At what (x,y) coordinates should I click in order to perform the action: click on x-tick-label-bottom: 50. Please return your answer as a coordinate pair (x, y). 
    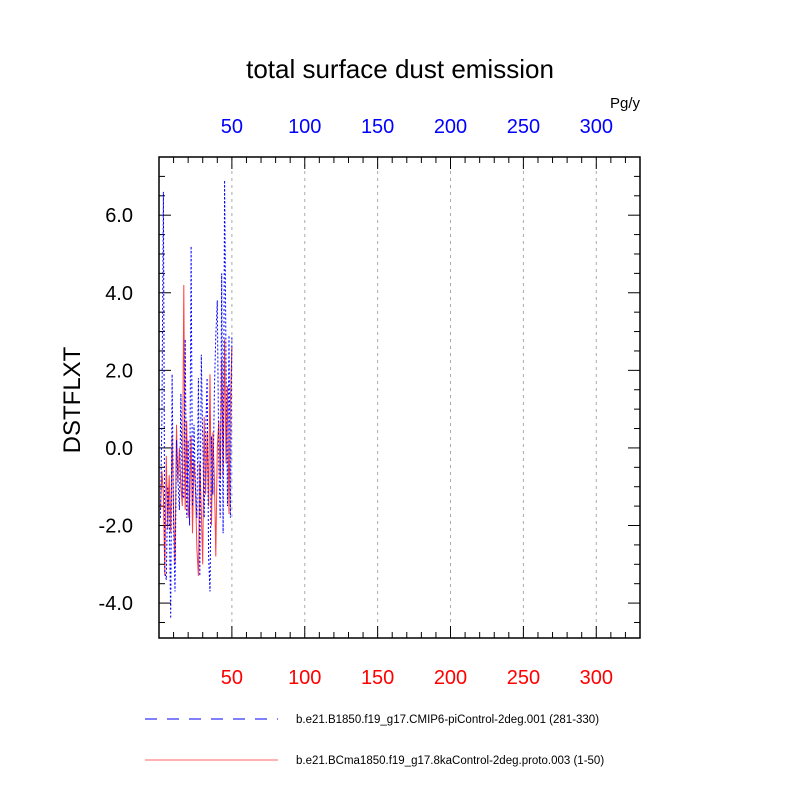
    Looking at the image, I should click on (232, 678).